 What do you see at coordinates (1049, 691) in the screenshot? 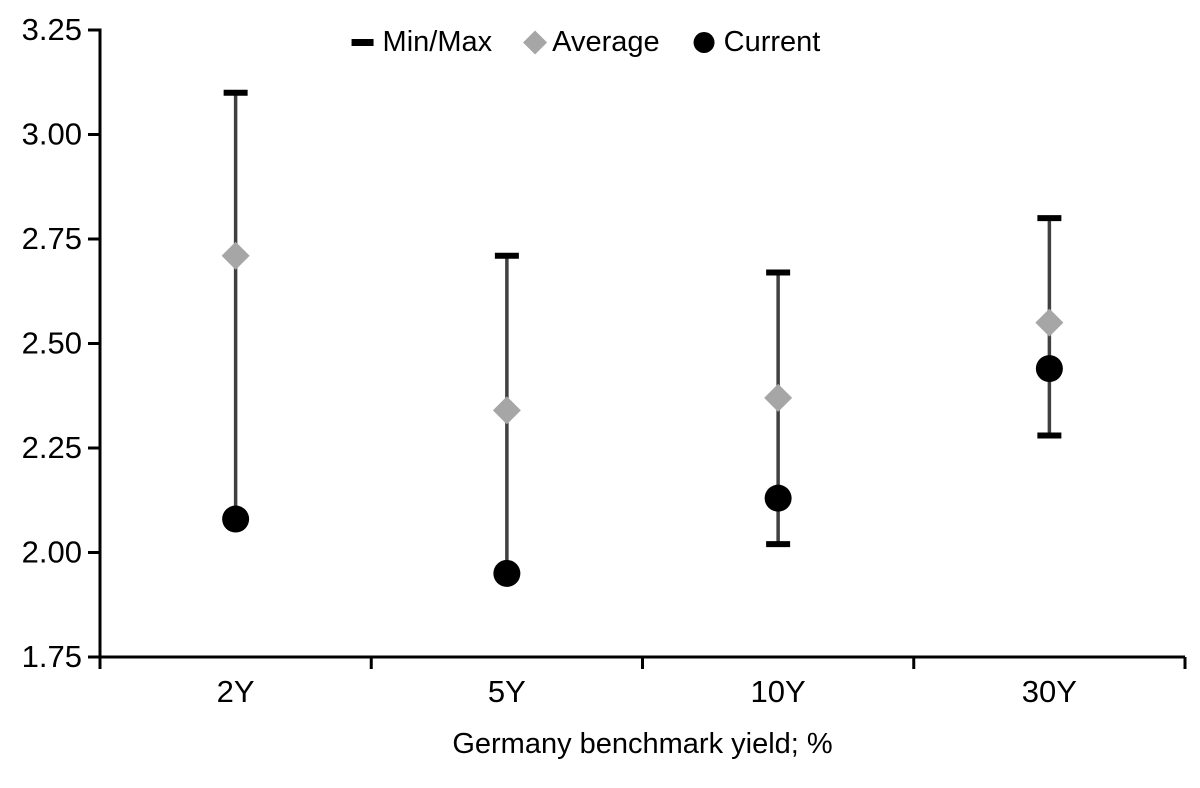
I see `svg-text: 30Y` at bounding box center [1049, 691].